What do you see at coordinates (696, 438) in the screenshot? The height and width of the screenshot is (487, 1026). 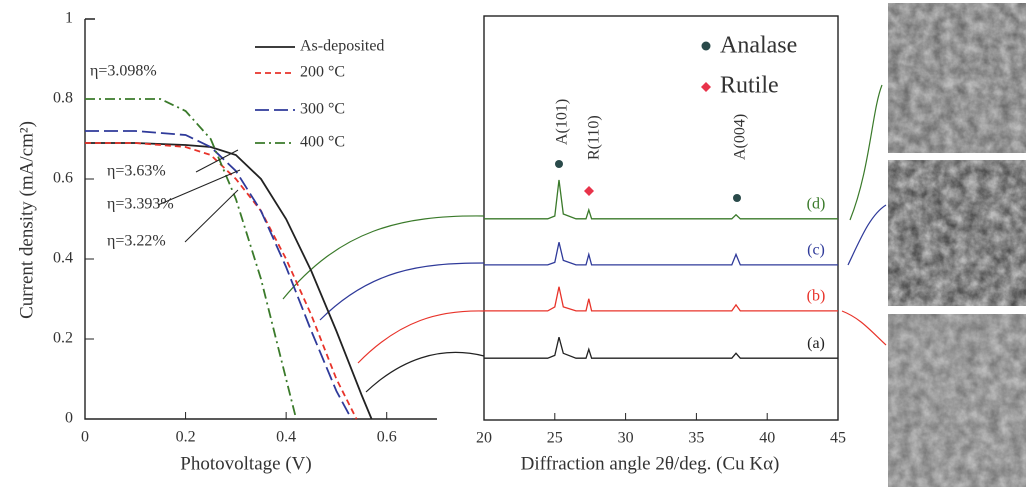 I see `x-tick-label: 35` at bounding box center [696, 438].